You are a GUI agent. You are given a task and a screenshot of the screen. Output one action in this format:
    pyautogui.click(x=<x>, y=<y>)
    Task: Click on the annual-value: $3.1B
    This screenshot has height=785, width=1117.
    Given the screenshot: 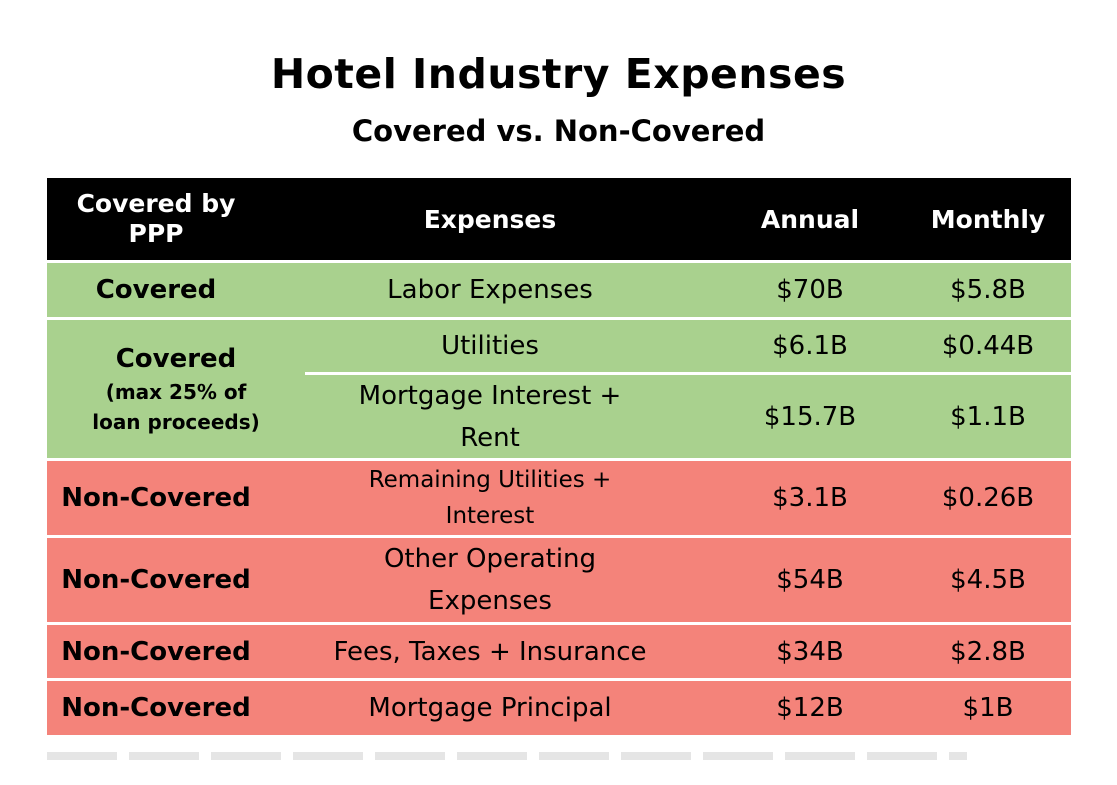 What is the action you would take?
    pyautogui.click(x=810, y=498)
    